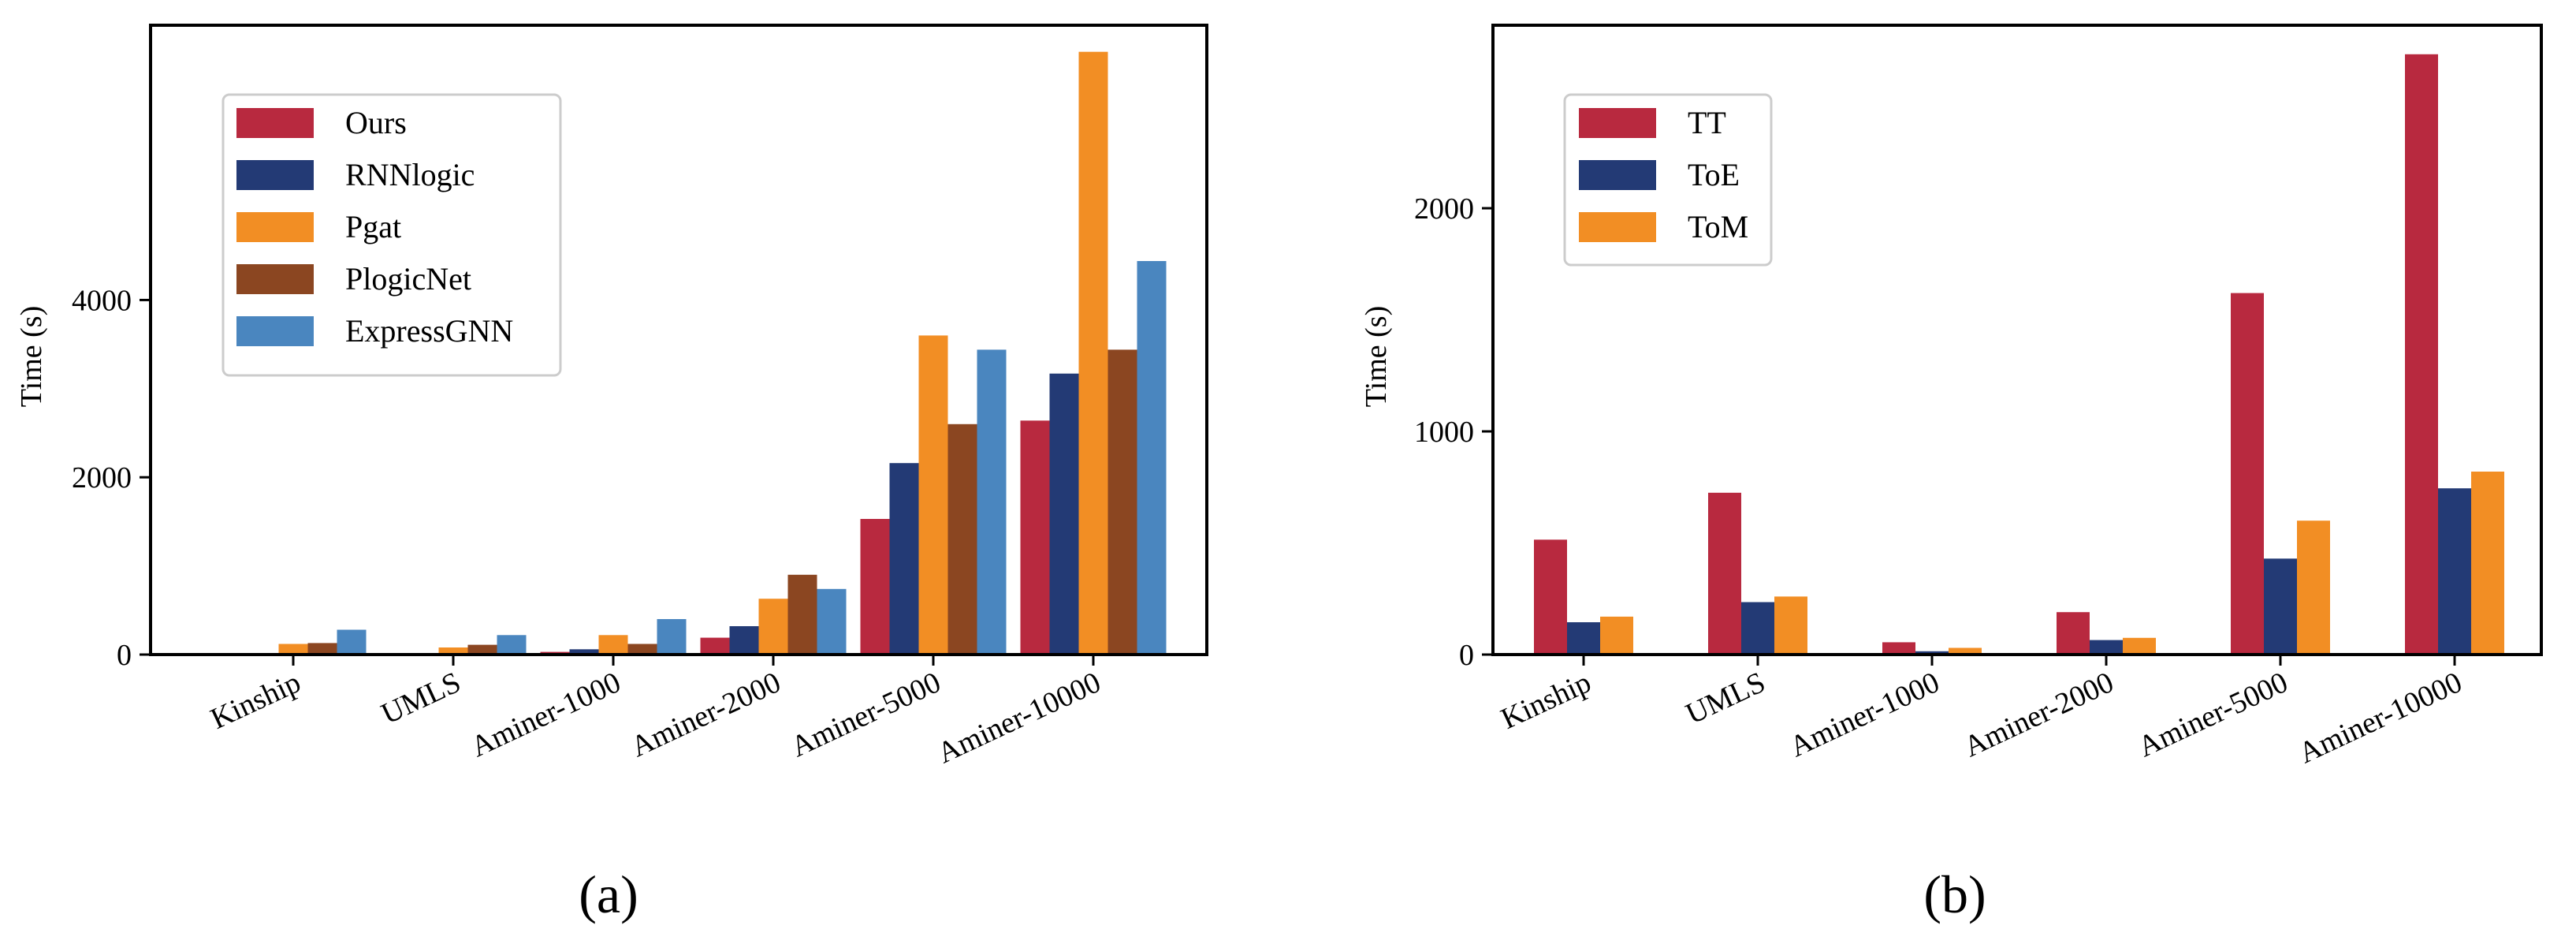 The height and width of the screenshot is (944, 2576). What do you see at coordinates (275, 227) in the screenshot?
I see `panel-a-legend-swatch-pgat` at bounding box center [275, 227].